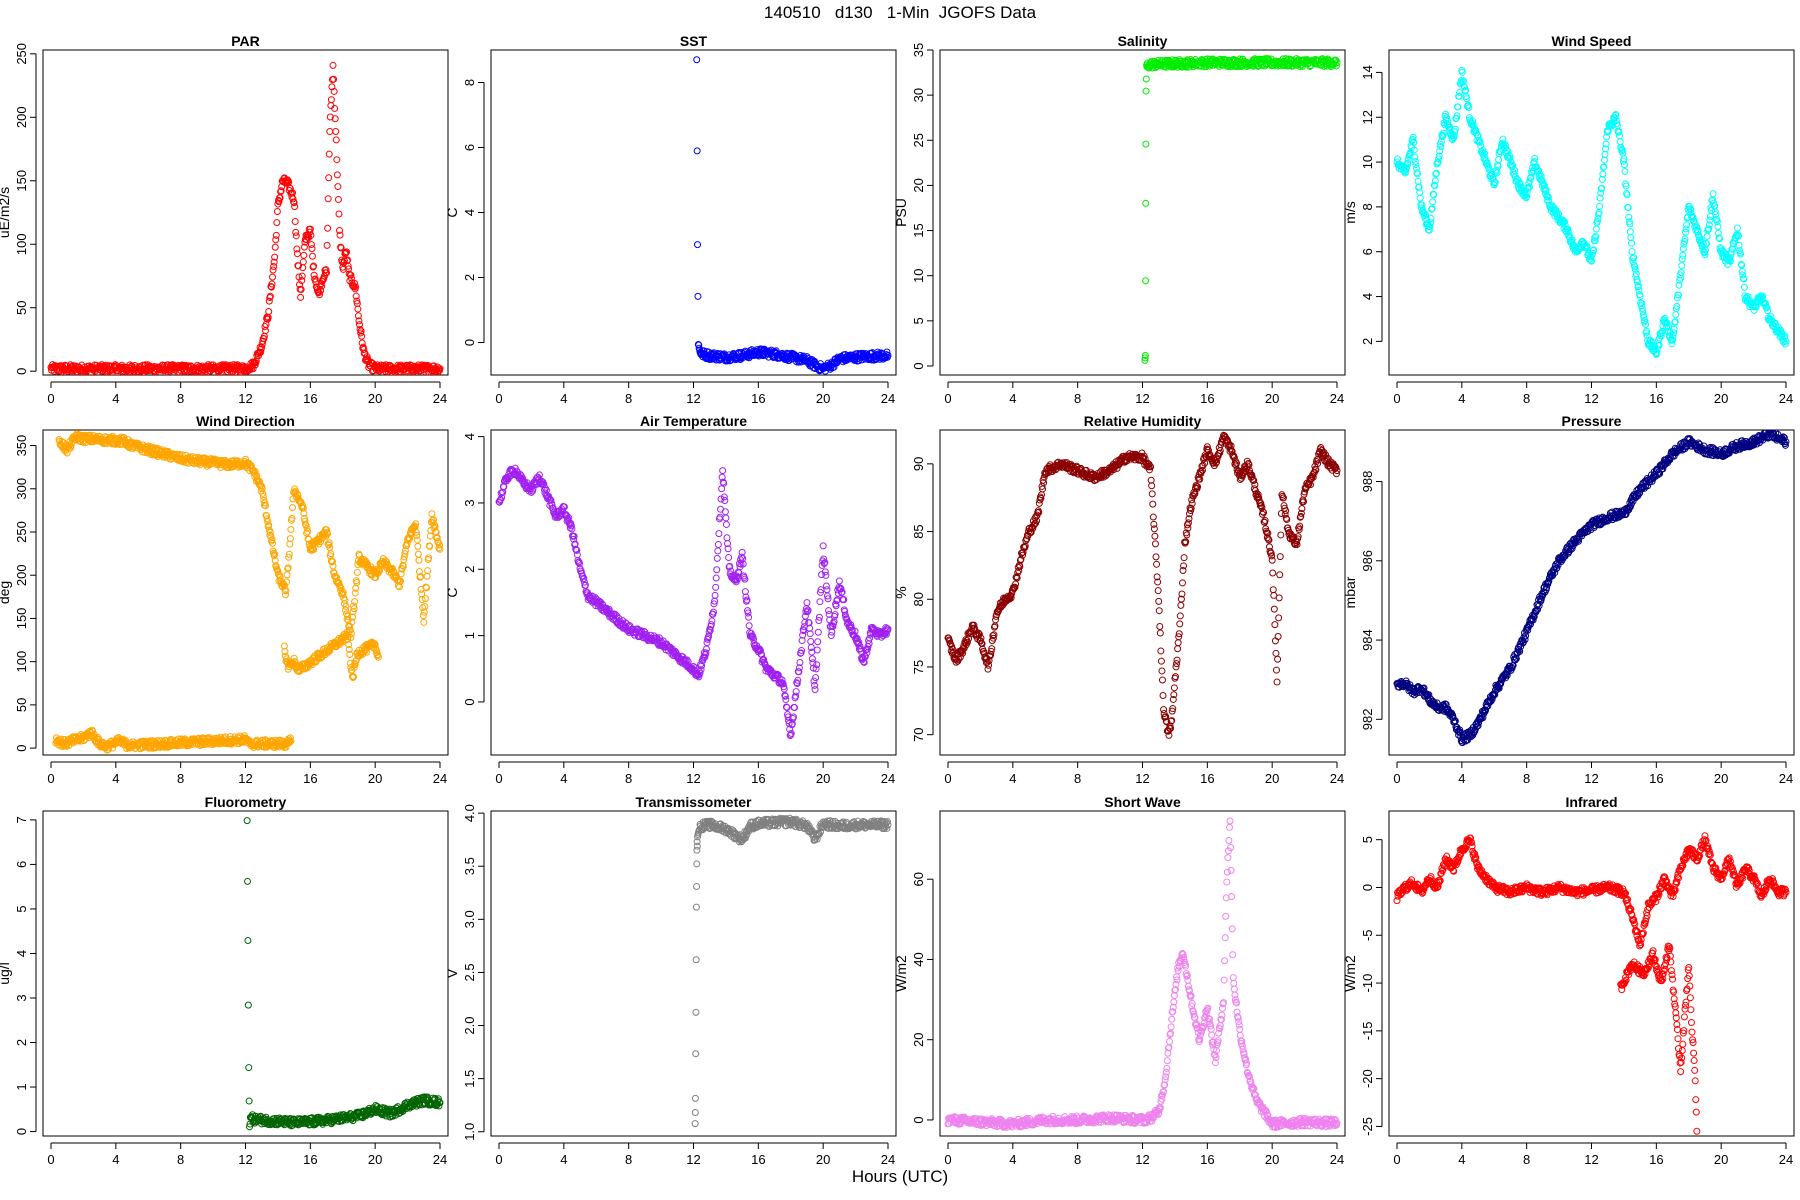 This screenshot has height=1200, width=1800. Describe the element at coordinates (900, 12) in the screenshot. I see `page-title: 140510 d130 1-Min JGOFS Data` at that location.